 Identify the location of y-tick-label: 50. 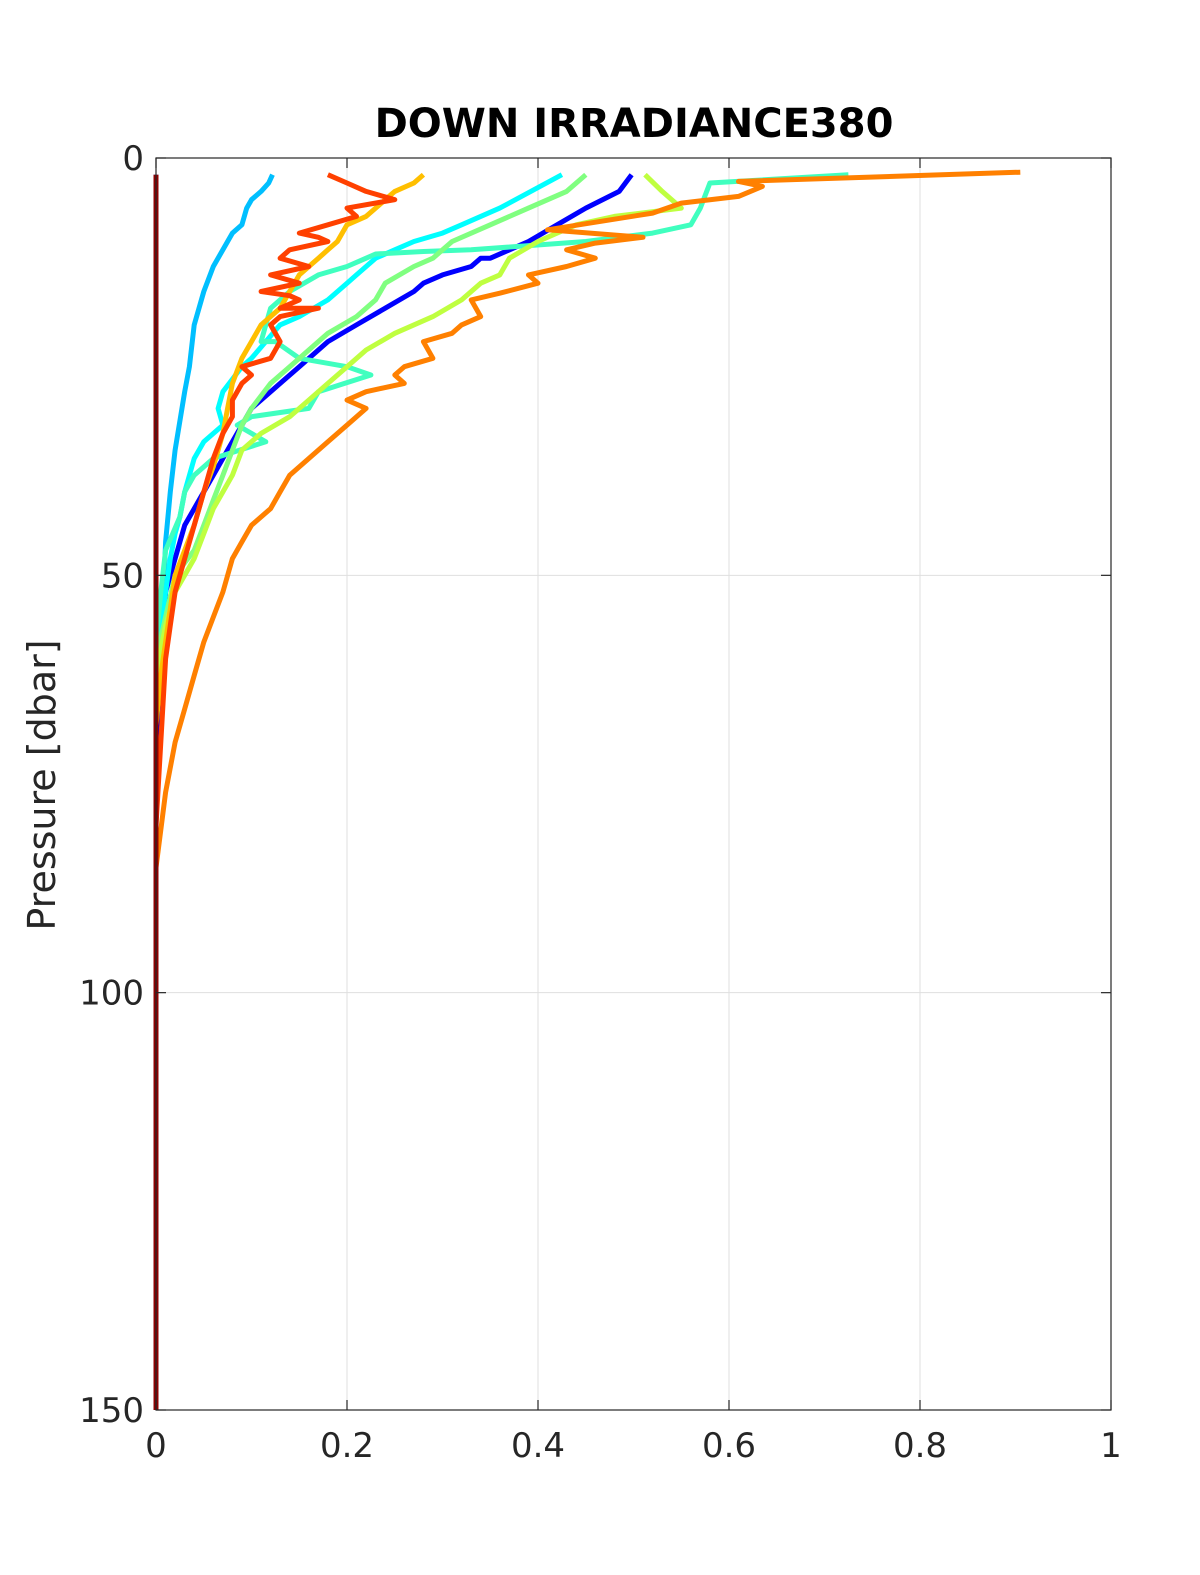
(122, 576).